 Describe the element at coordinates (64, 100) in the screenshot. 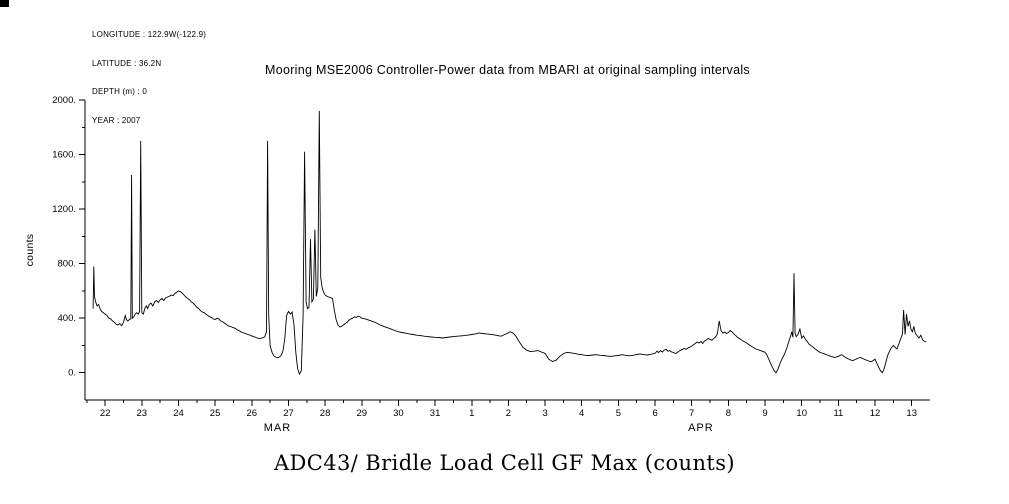

I see `y-tick-label: 2000.` at that location.